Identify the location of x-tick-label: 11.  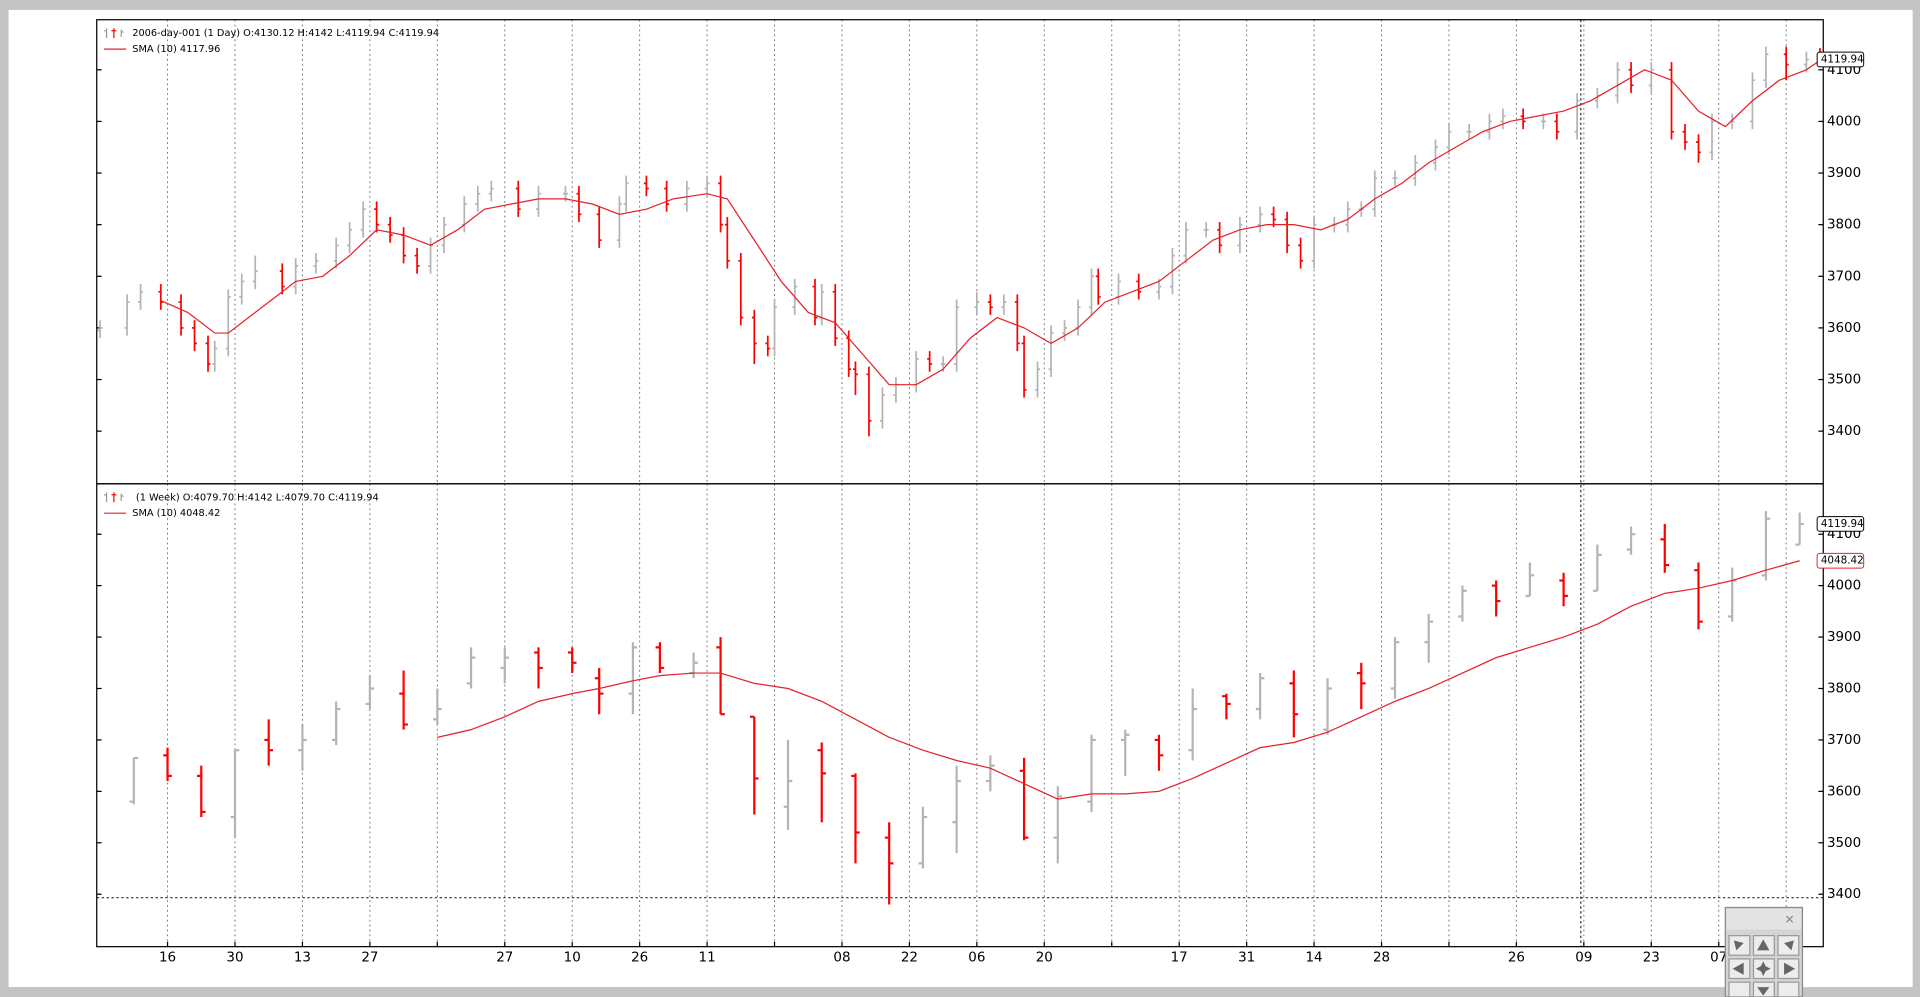
(707, 958).